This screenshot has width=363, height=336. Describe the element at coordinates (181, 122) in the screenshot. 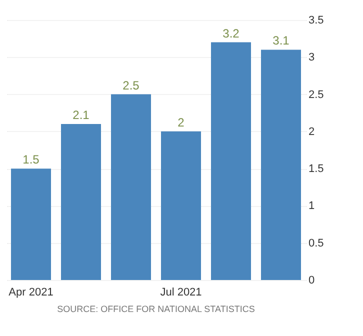

I see `data-label: 2` at that location.